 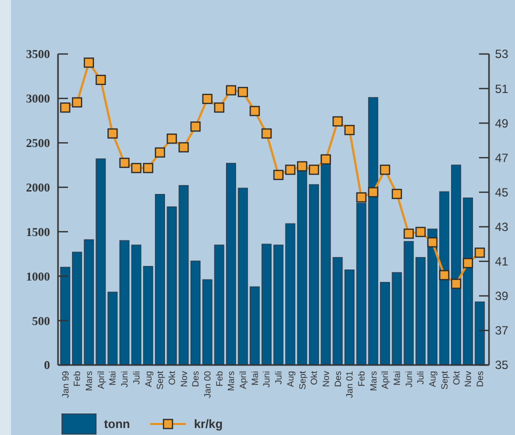 I want to click on legend-label: kr/kg, so click(x=208, y=424).